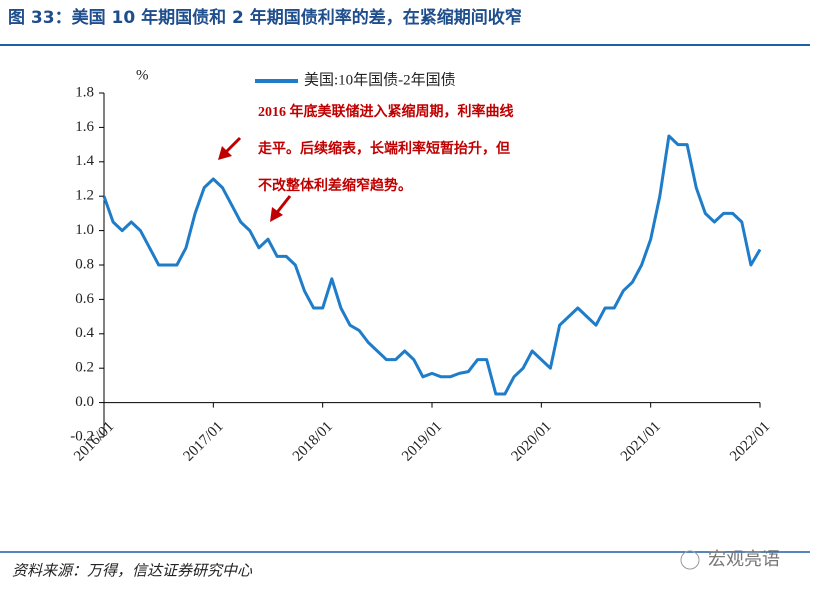 This screenshot has height=596, width=828. What do you see at coordinates (422, 442) in the screenshot?
I see `x-tick-label: 2019/01` at bounding box center [422, 442].